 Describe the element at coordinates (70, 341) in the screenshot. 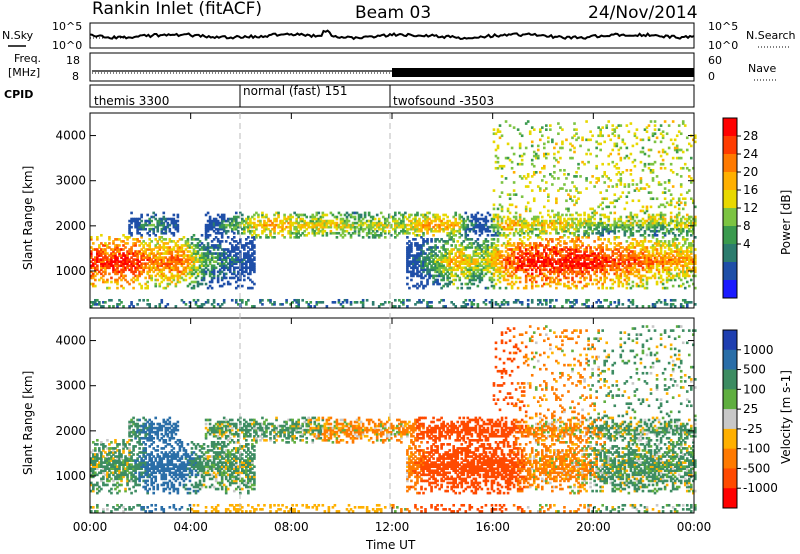

I see `velocity-ytick-3: 4000` at that location.